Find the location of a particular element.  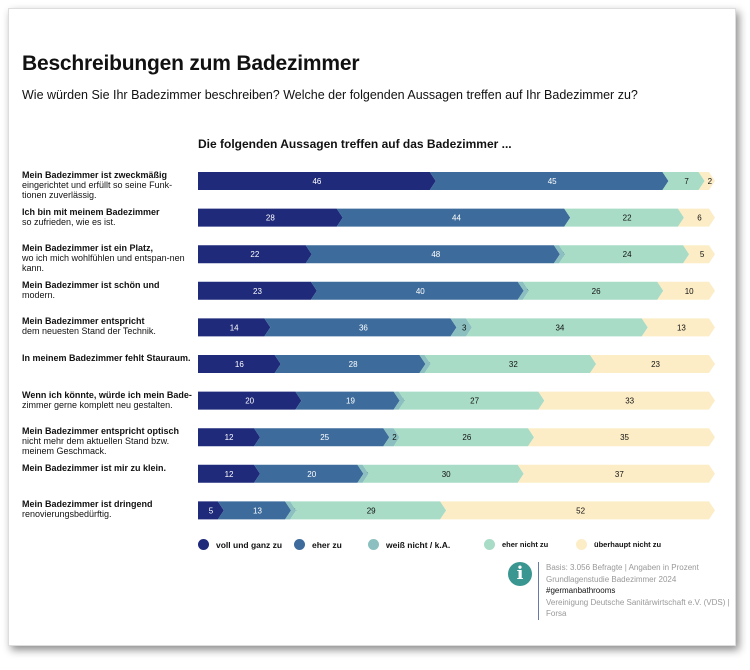

row-label-bold: In meinem Badezimmer fehlt Stauraum. is located at coordinates (106, 358).